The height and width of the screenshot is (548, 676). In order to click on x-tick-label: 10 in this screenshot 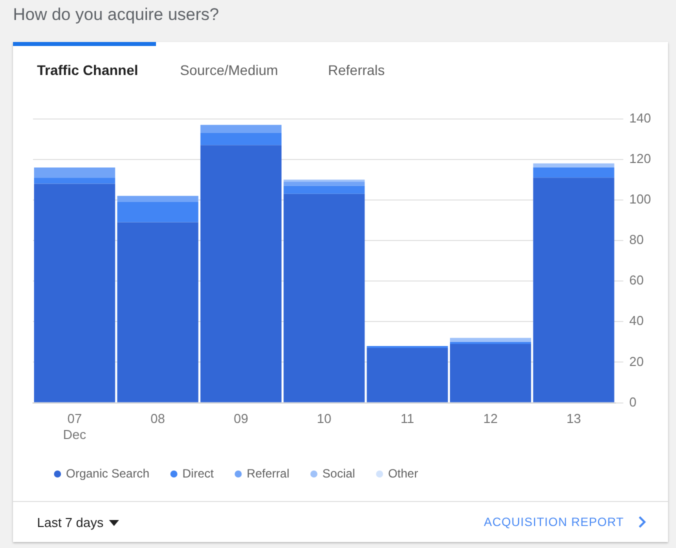, I will do `click(324, 418)`.